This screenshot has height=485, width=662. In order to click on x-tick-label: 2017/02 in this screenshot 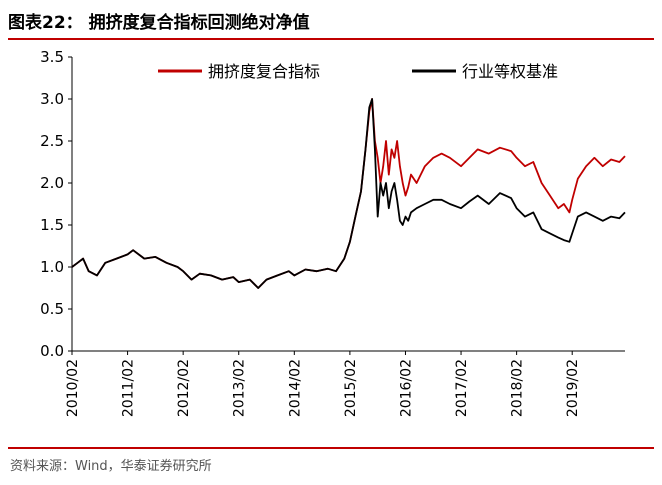, I will do `click(462, 388)`.